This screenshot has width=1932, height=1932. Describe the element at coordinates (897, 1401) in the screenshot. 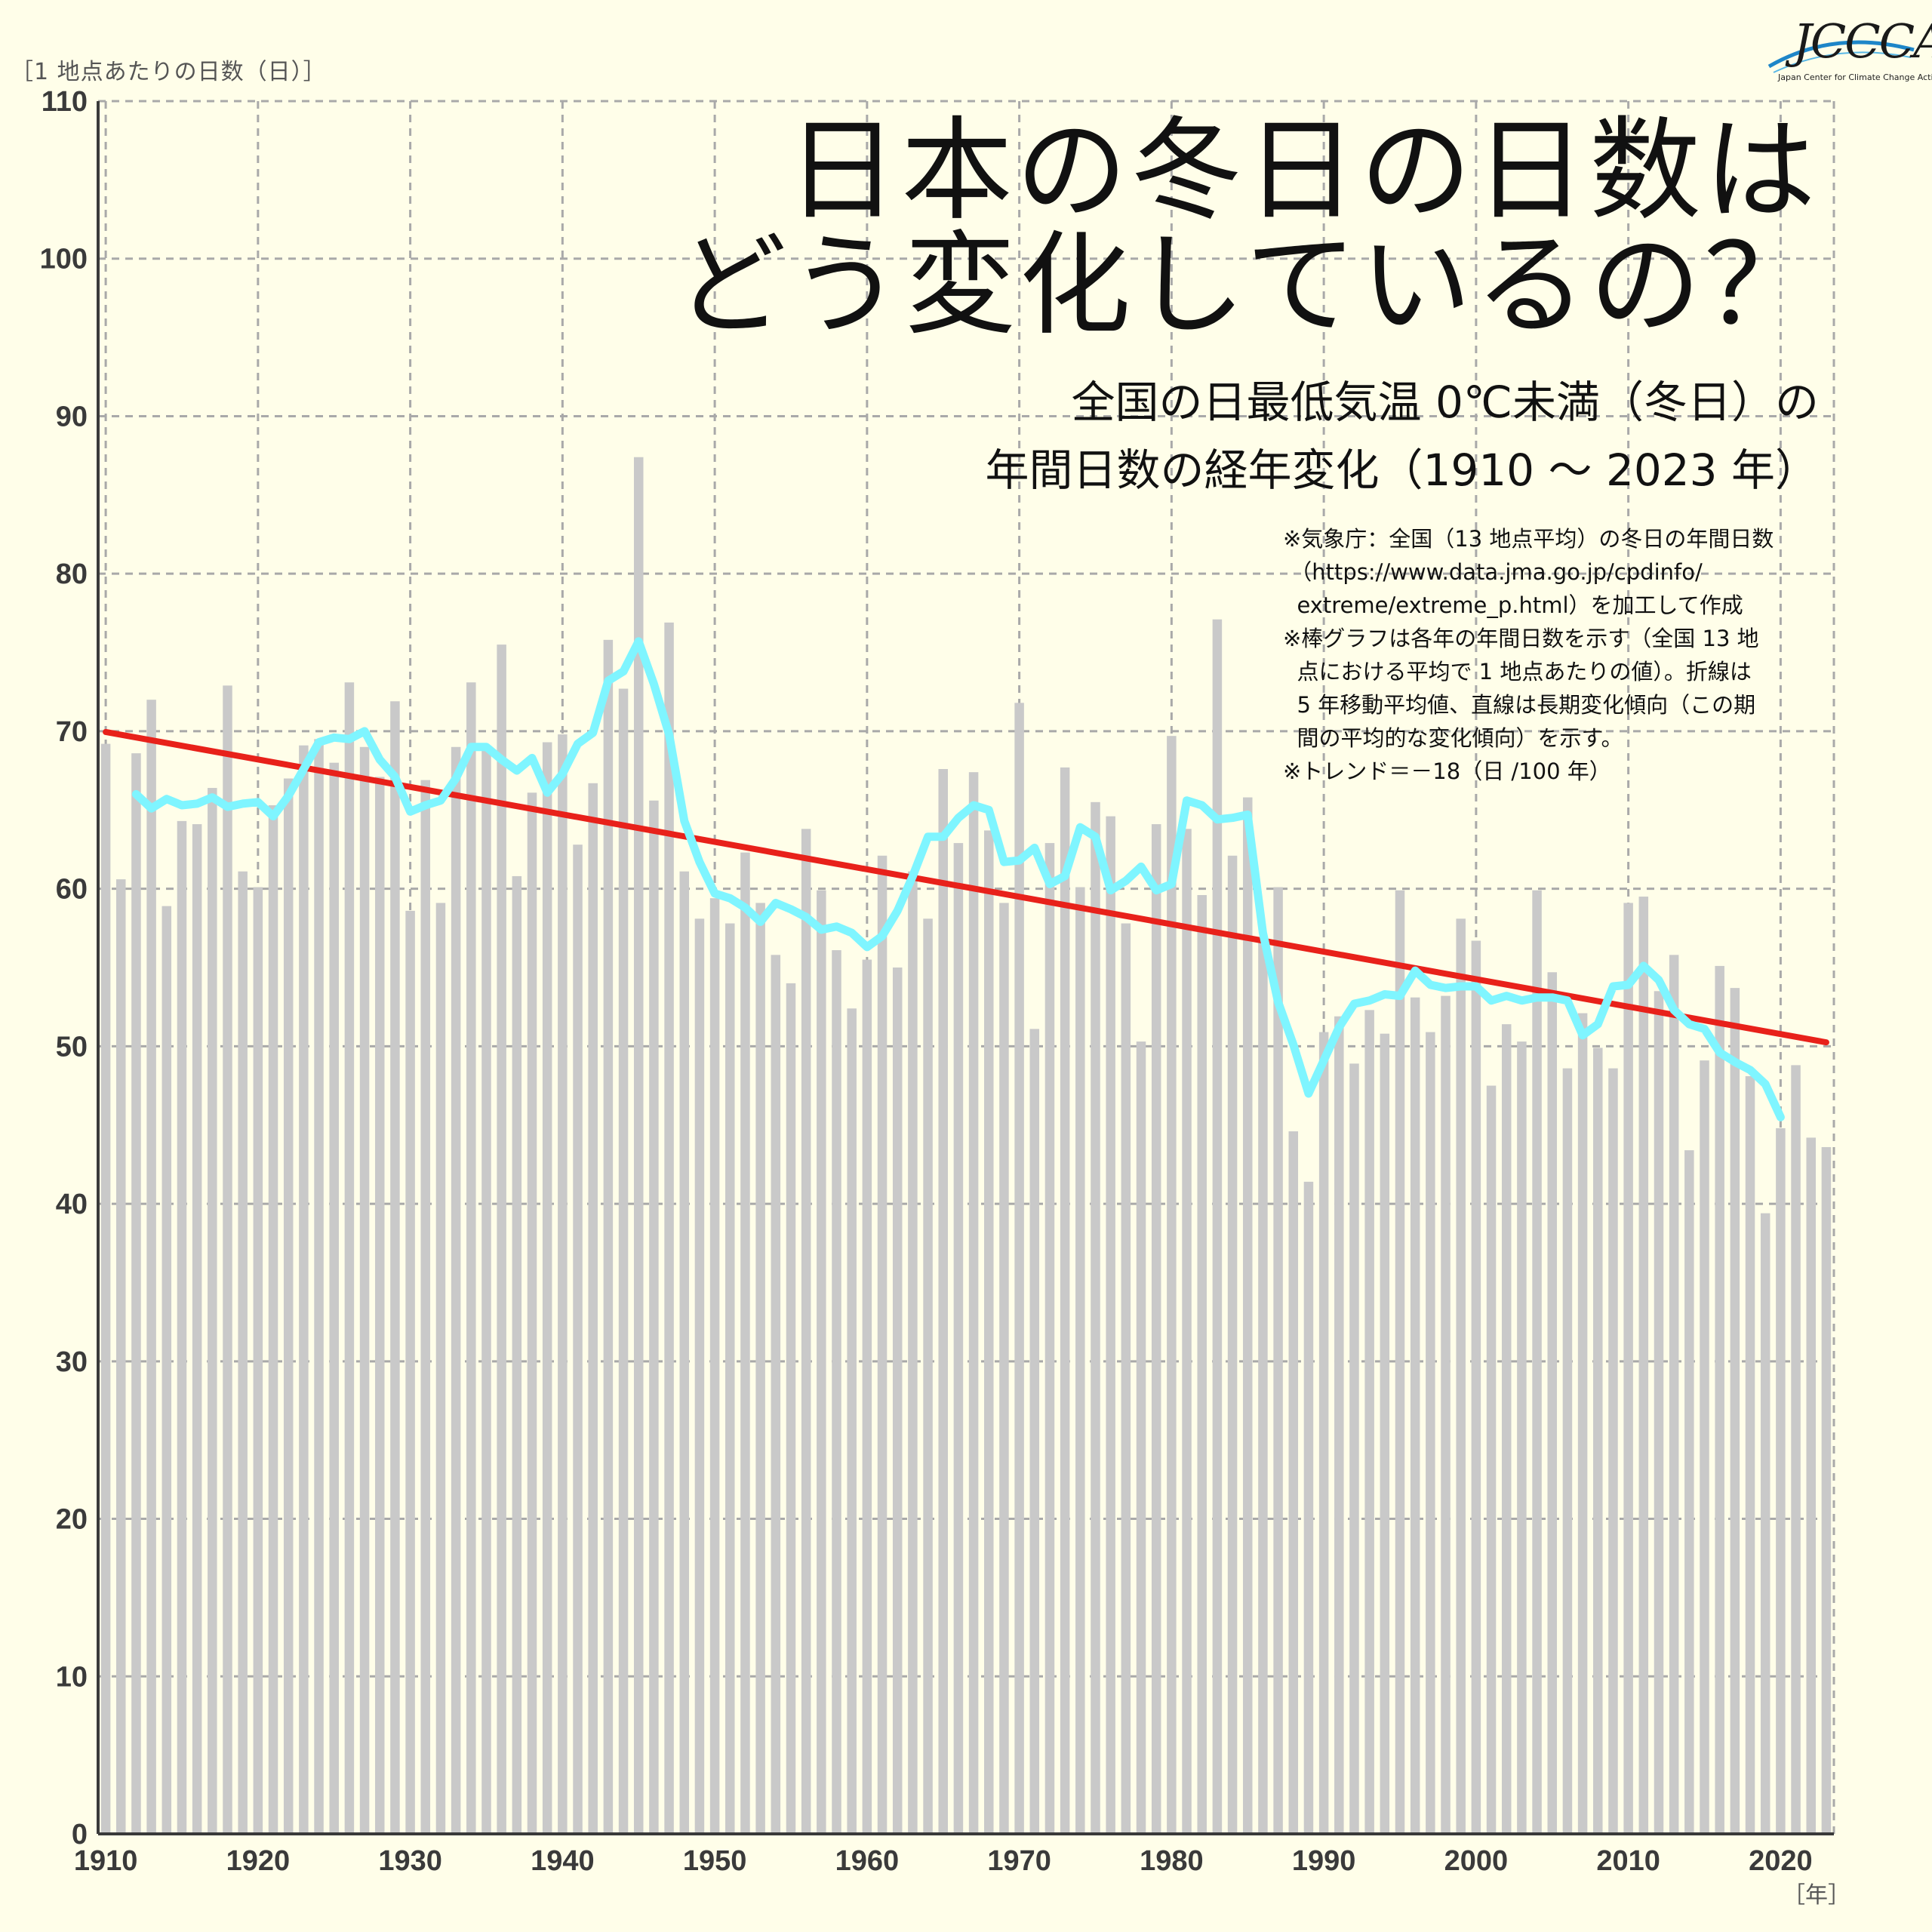

I see `bar-1962` at that location.